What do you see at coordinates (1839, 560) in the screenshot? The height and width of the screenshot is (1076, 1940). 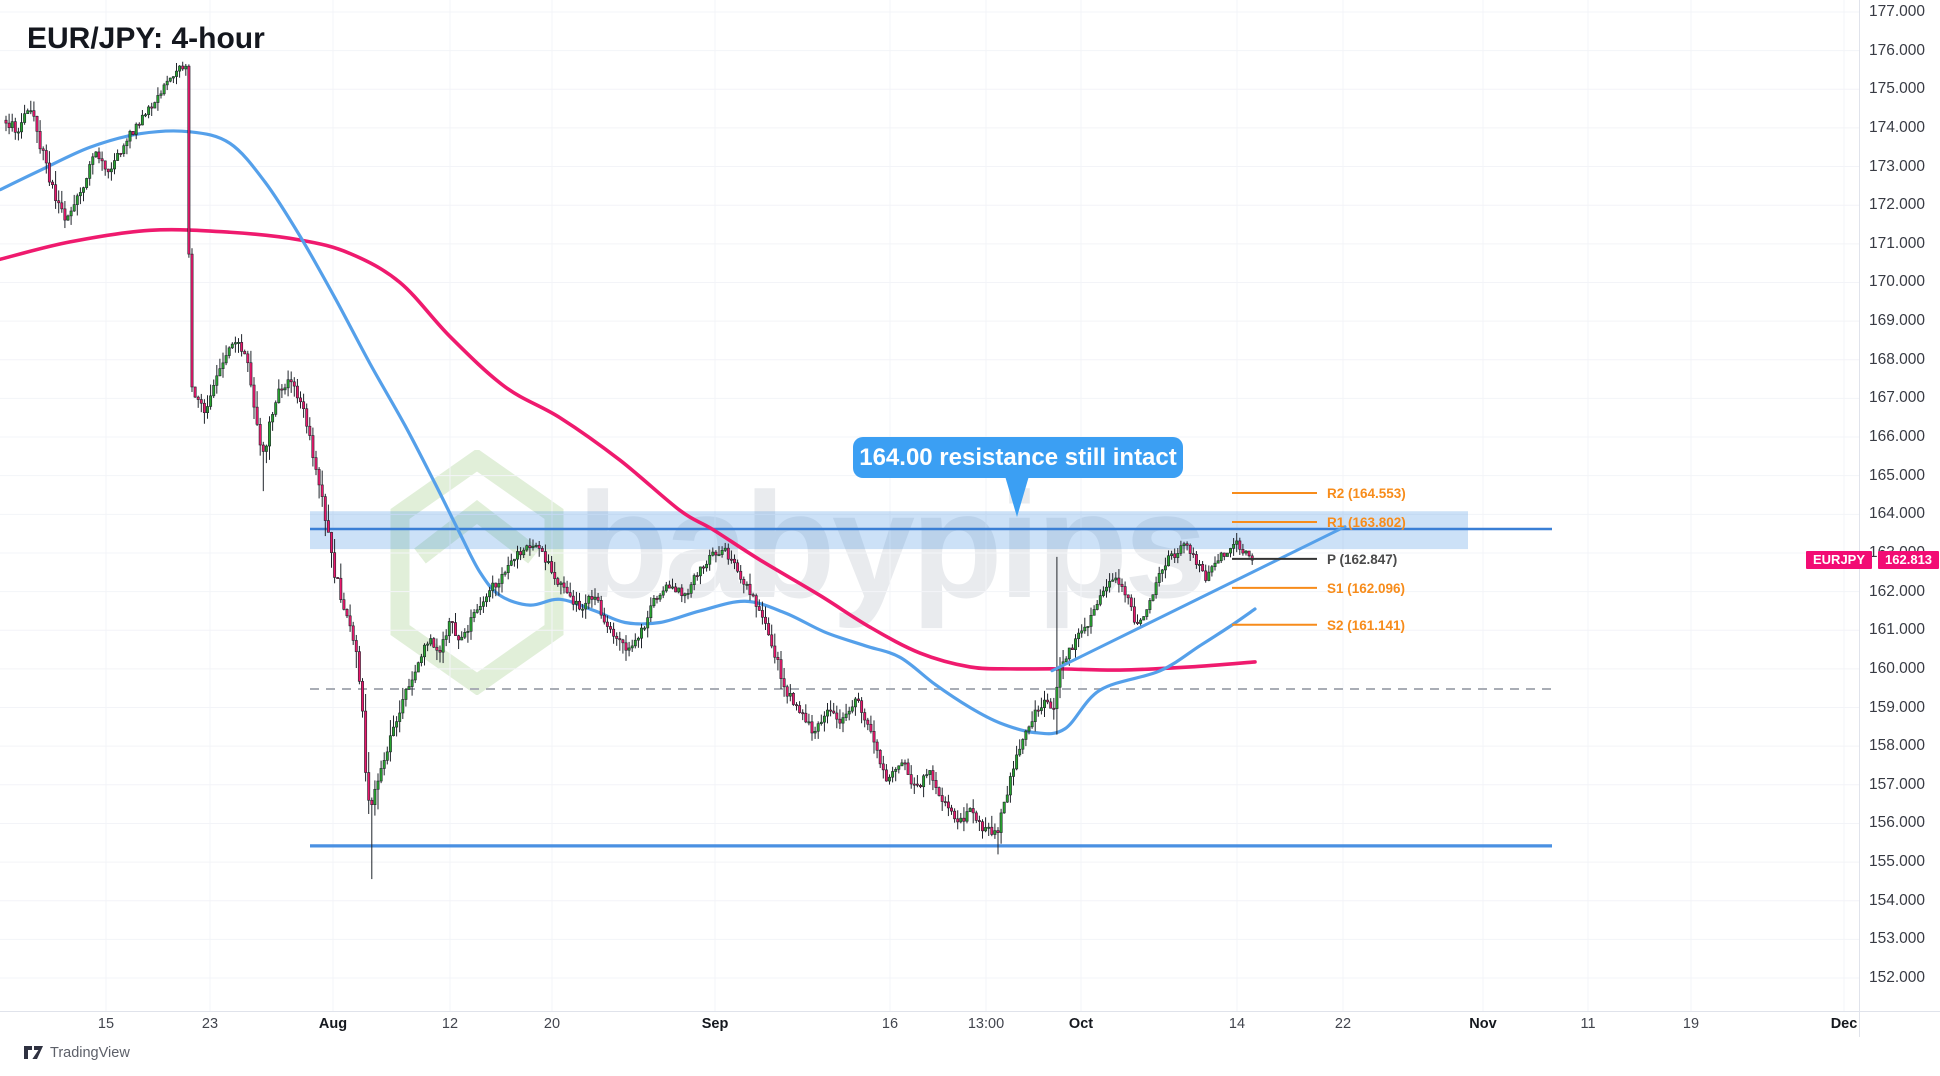 I see `symbol-chip: EURJPY` at bounding box center [1839, 560].